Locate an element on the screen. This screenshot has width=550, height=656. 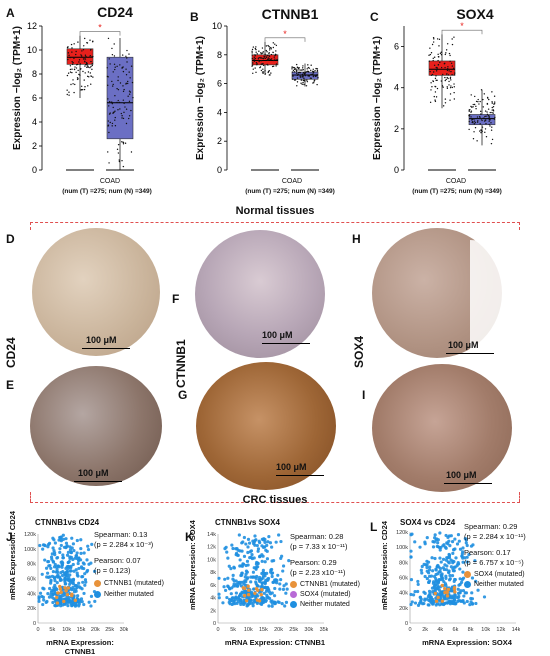
spearman-p: (p = 7.33 x 10⁻¹¹) is located at coordinates (319, 546).